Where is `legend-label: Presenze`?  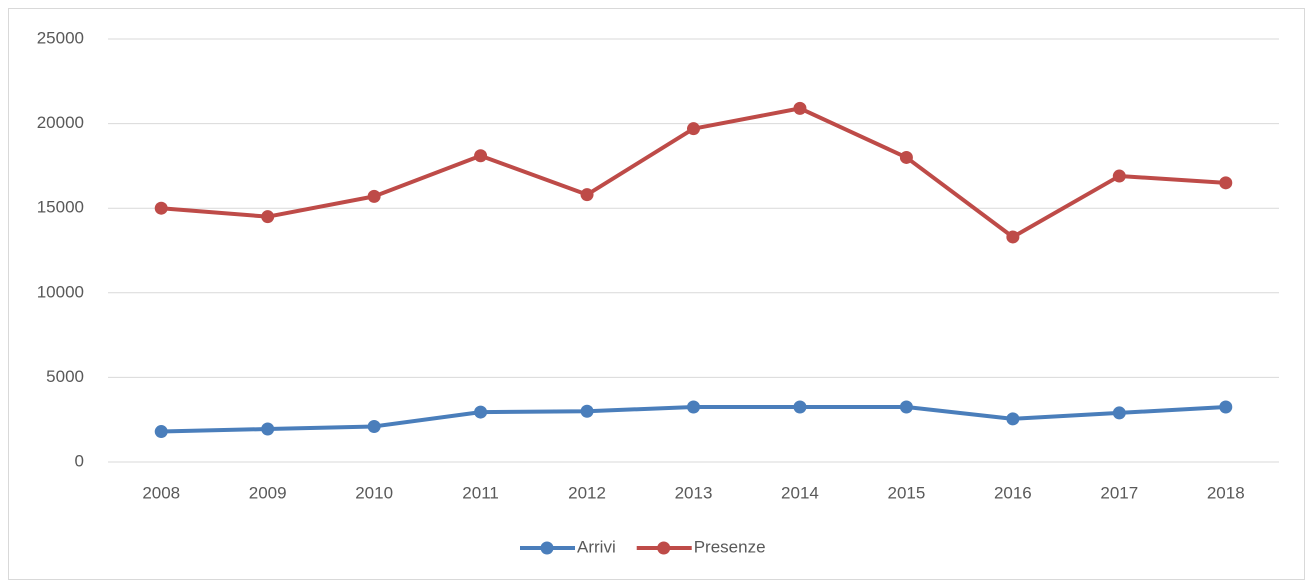
legend-label: Presenze is located at coordinates (730, 546).